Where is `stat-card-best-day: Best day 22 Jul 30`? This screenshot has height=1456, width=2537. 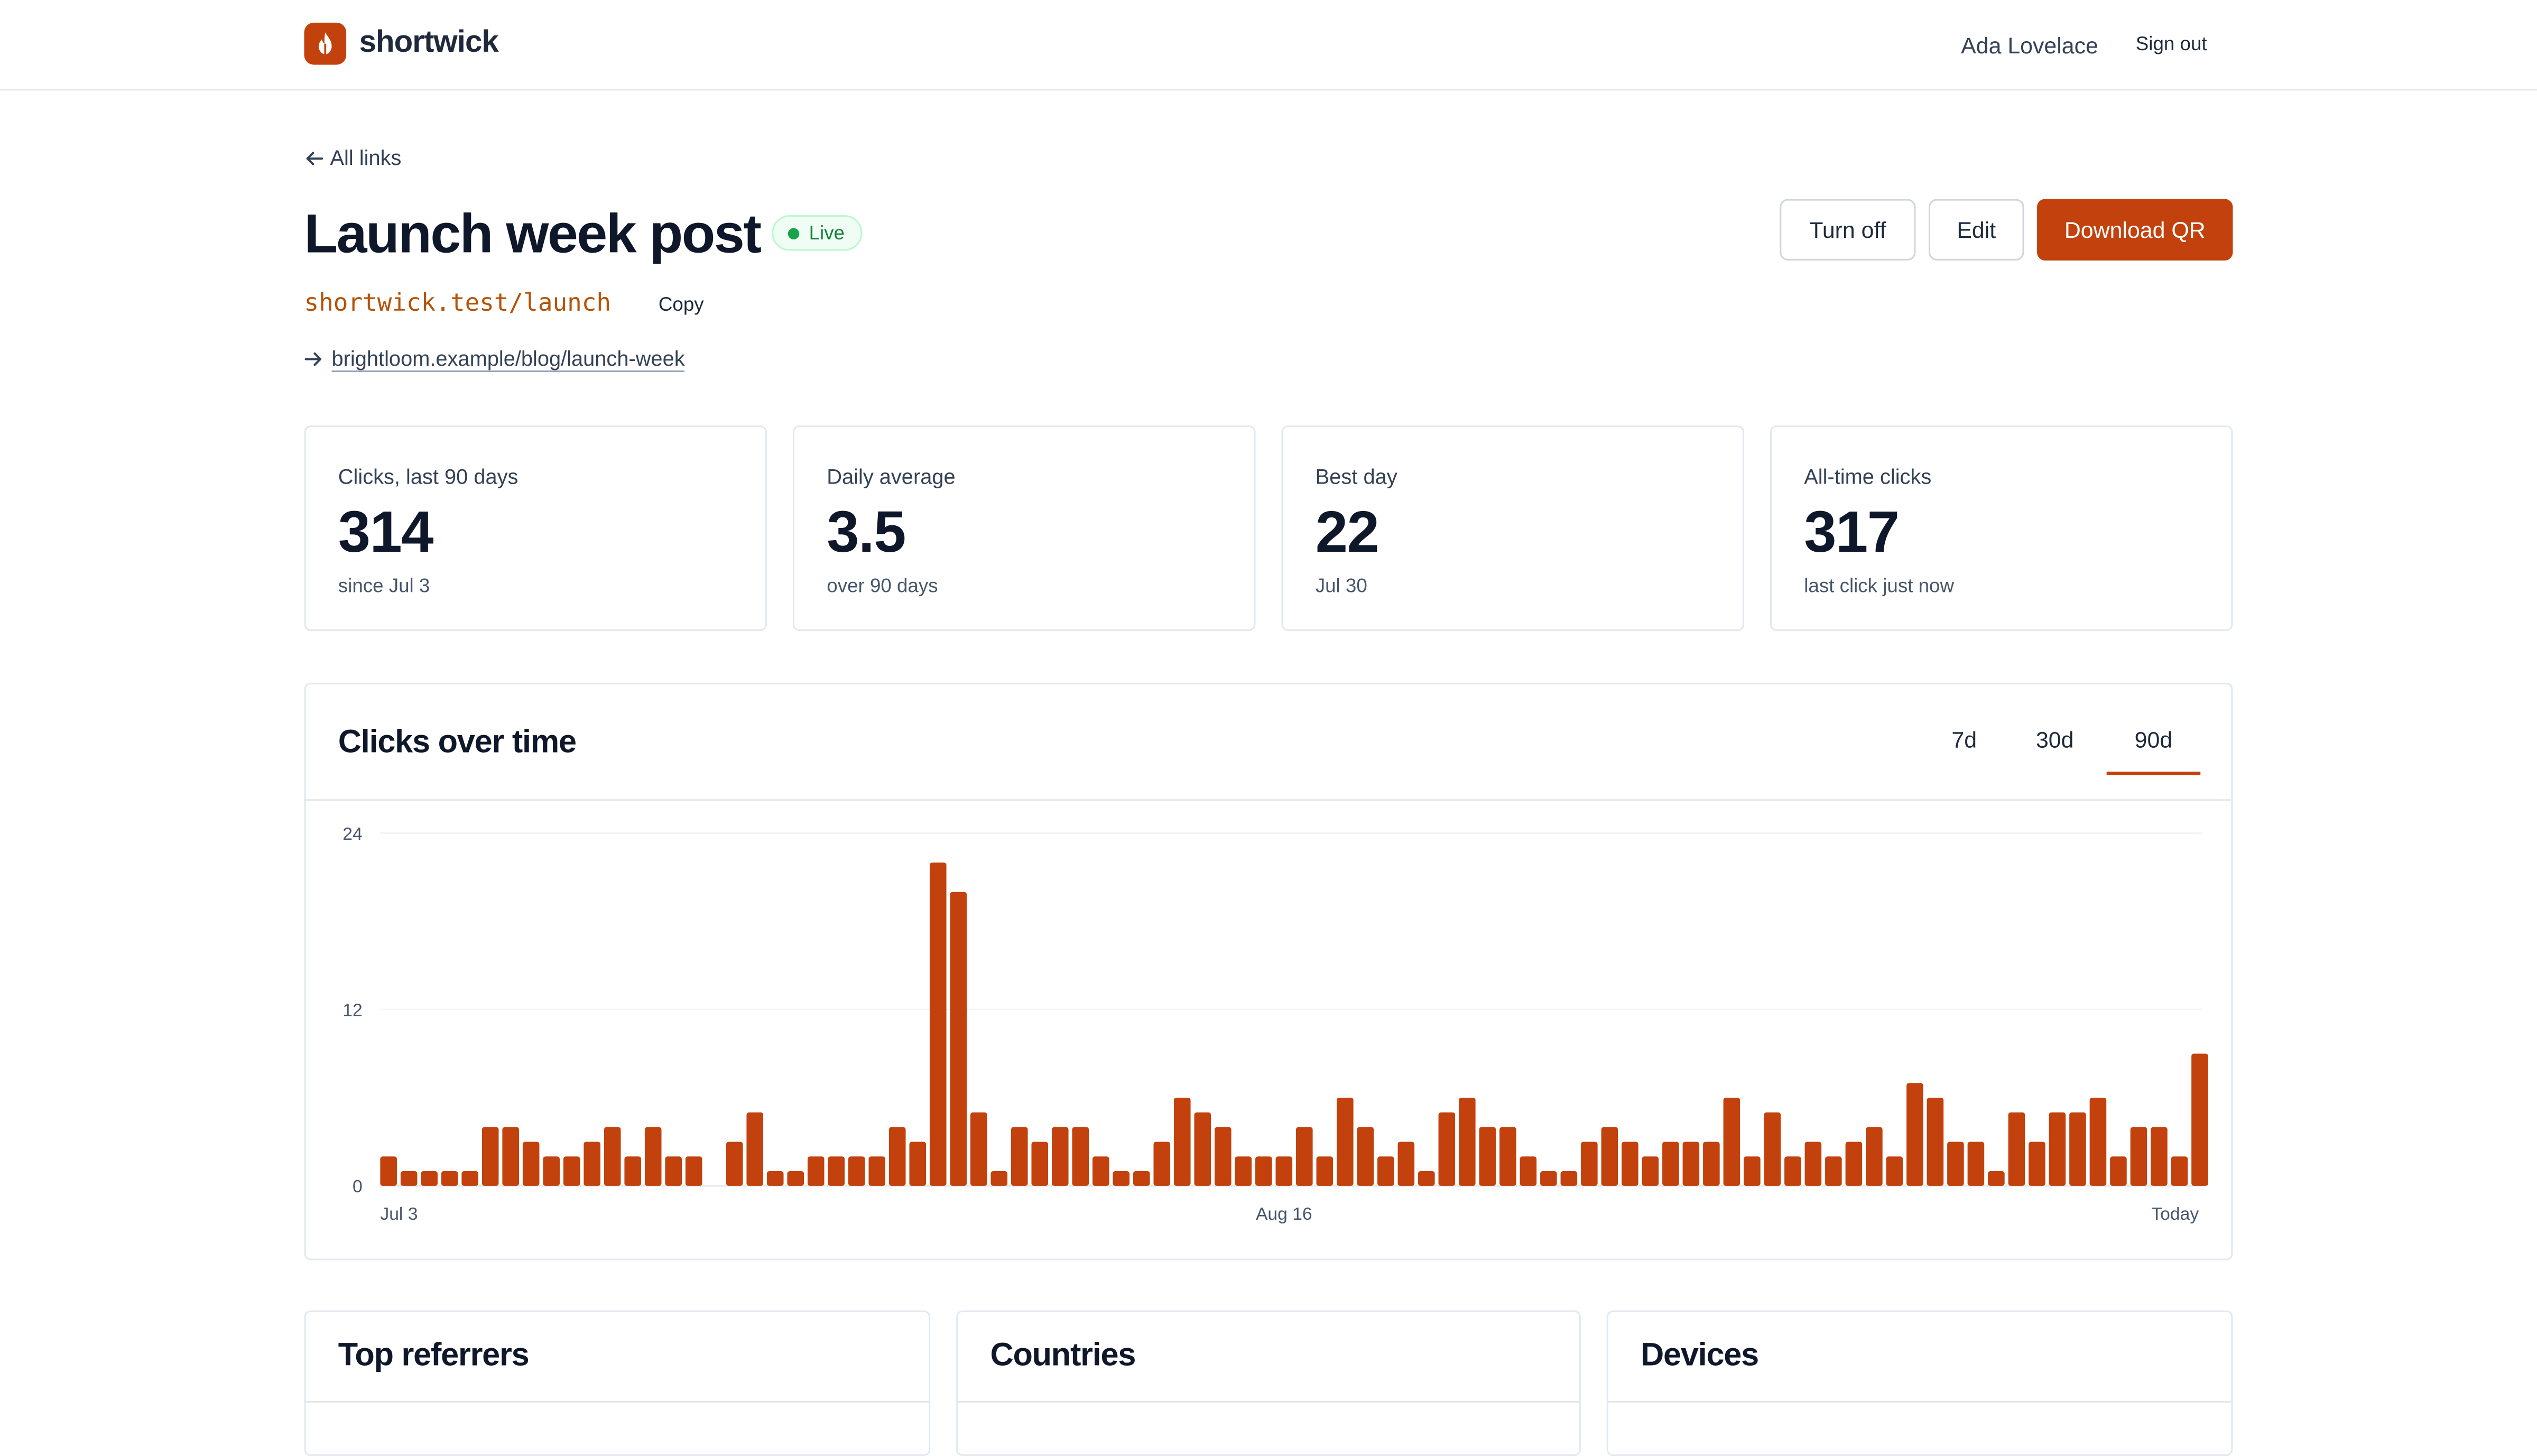
stat-card-best-day: Best day 22 Jul 30 is located at coordinates (1512, 528).